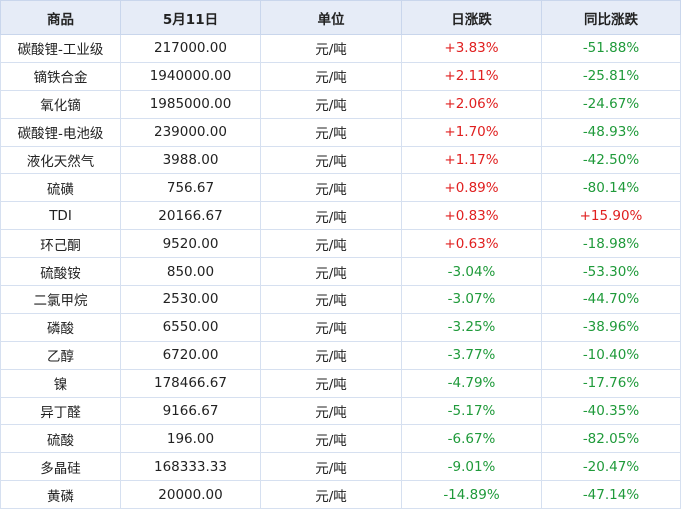 The height and width of the screenshot is (513, 681). What do you see at coordinates (471, 411) in the screenshot?
I see `daily-change-cell: -5.17%` at bounding box center [471, 411].